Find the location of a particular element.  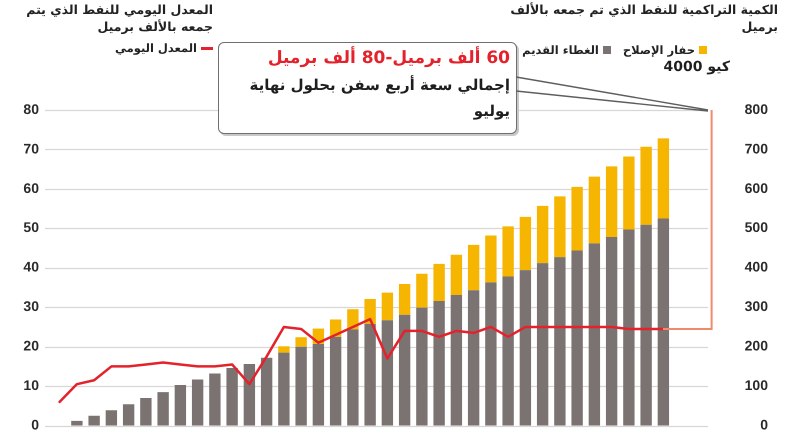

legend-label: حفار الإصلاح is located at coordinates (658, 50).